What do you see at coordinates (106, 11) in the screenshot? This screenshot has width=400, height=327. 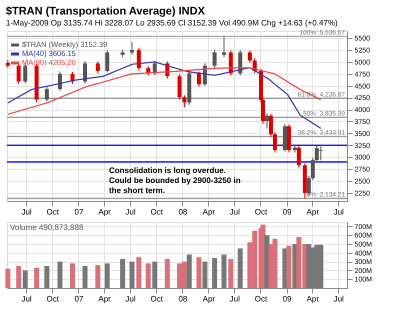 I see `chart-title: $TRAN (Transportation Average) INDX` at bounding box center [106, 11].